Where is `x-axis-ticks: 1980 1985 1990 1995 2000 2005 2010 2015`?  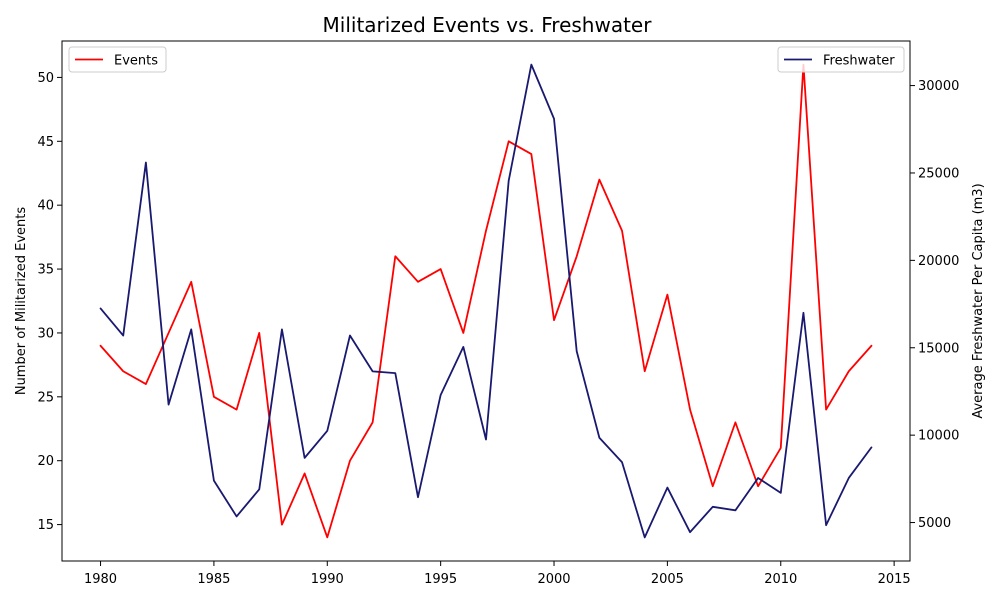
x-axis-ticks: 1980 1985 1990 1995 2000 2005 2010 2015 is located at coordinates (497, 574).